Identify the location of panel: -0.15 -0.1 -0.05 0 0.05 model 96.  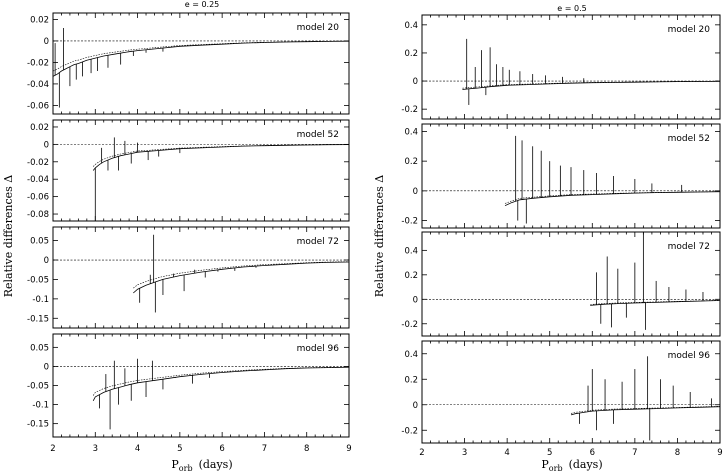
(188, 385).